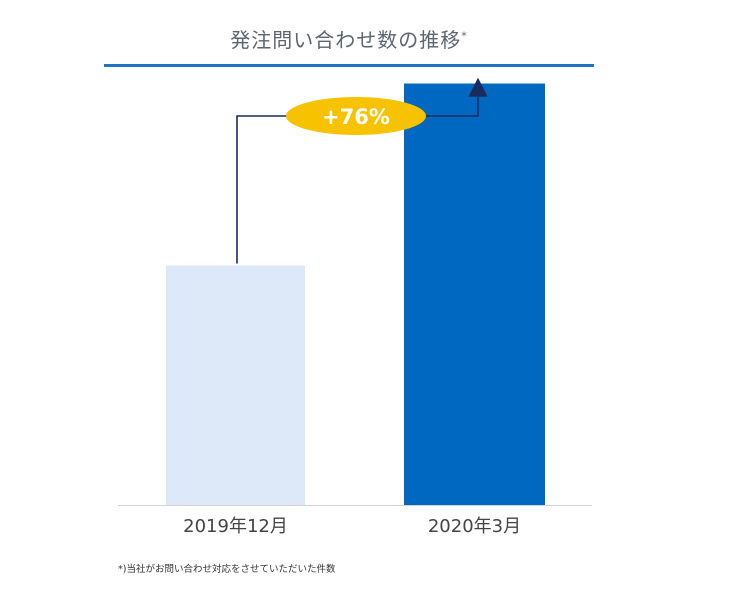  What do you see at coordinates (235, 385) in the screenshot?
I see `bar-previous` at bounding box center [235, 385].